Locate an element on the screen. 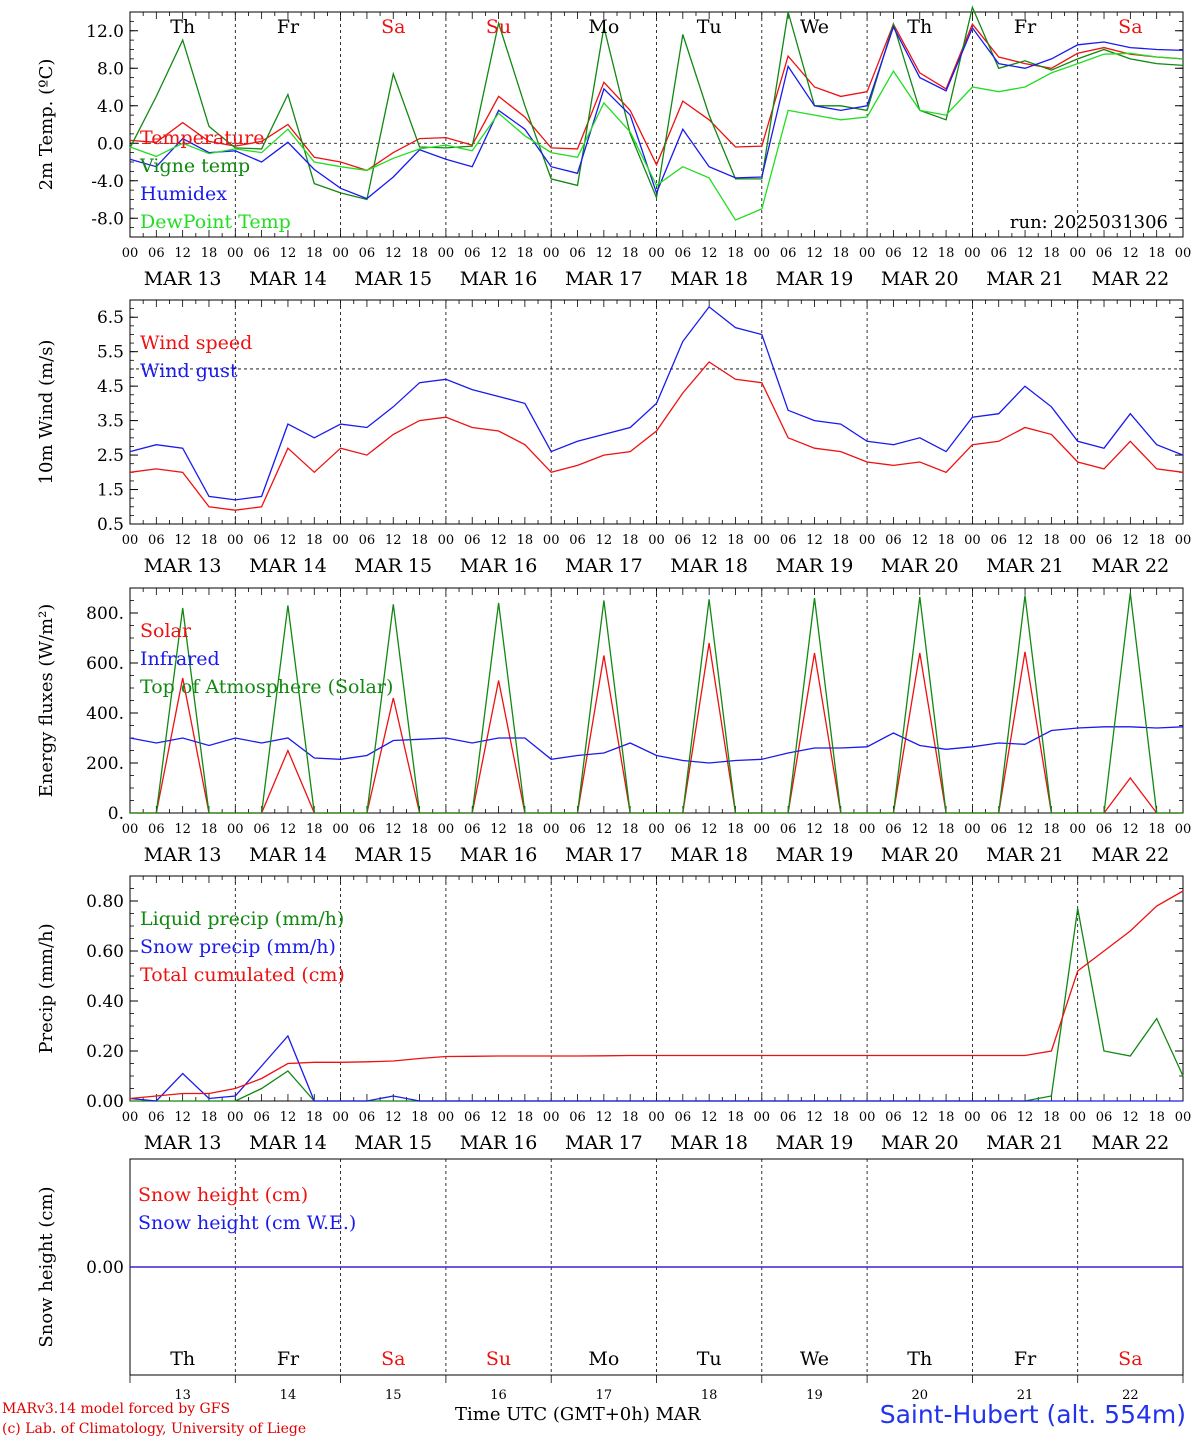  weekday-label-bottom: Fr is located at coordinates (1025, 1359).